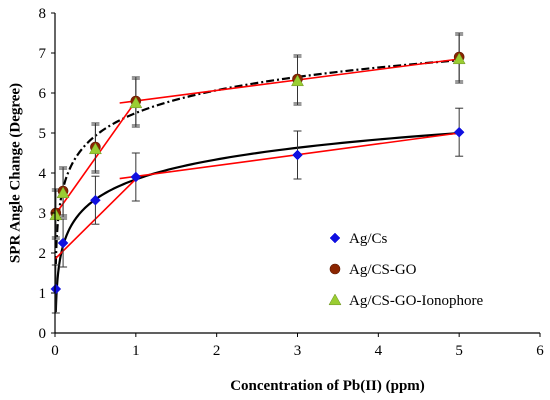 The width and height of the screenshot is (550, 400). I want to click on legend-label: Ag/Cs, so click(368, 239).